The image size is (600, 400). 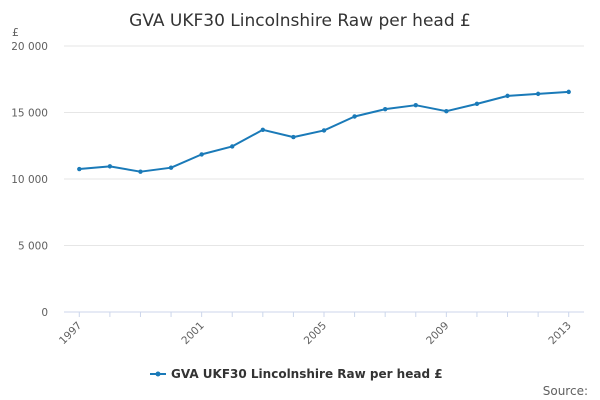 What do you see at coordinates (315, 333) in the screenshot?
I see `x-tick-label: 2005` at bounding box center [315, 333].